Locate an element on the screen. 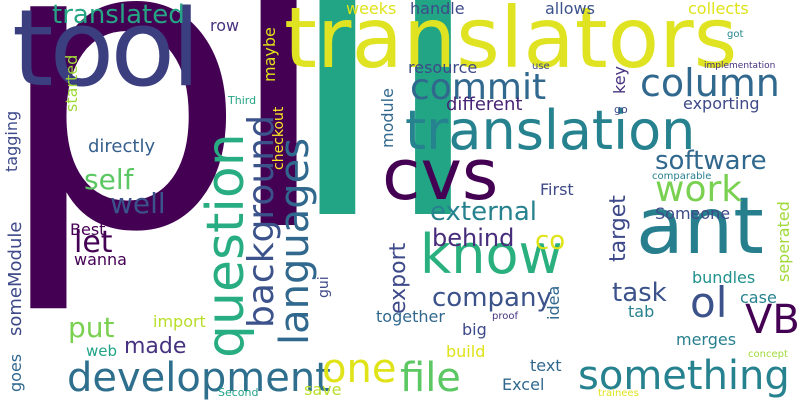  word-idea: idea is located at coordinates (553, 302).